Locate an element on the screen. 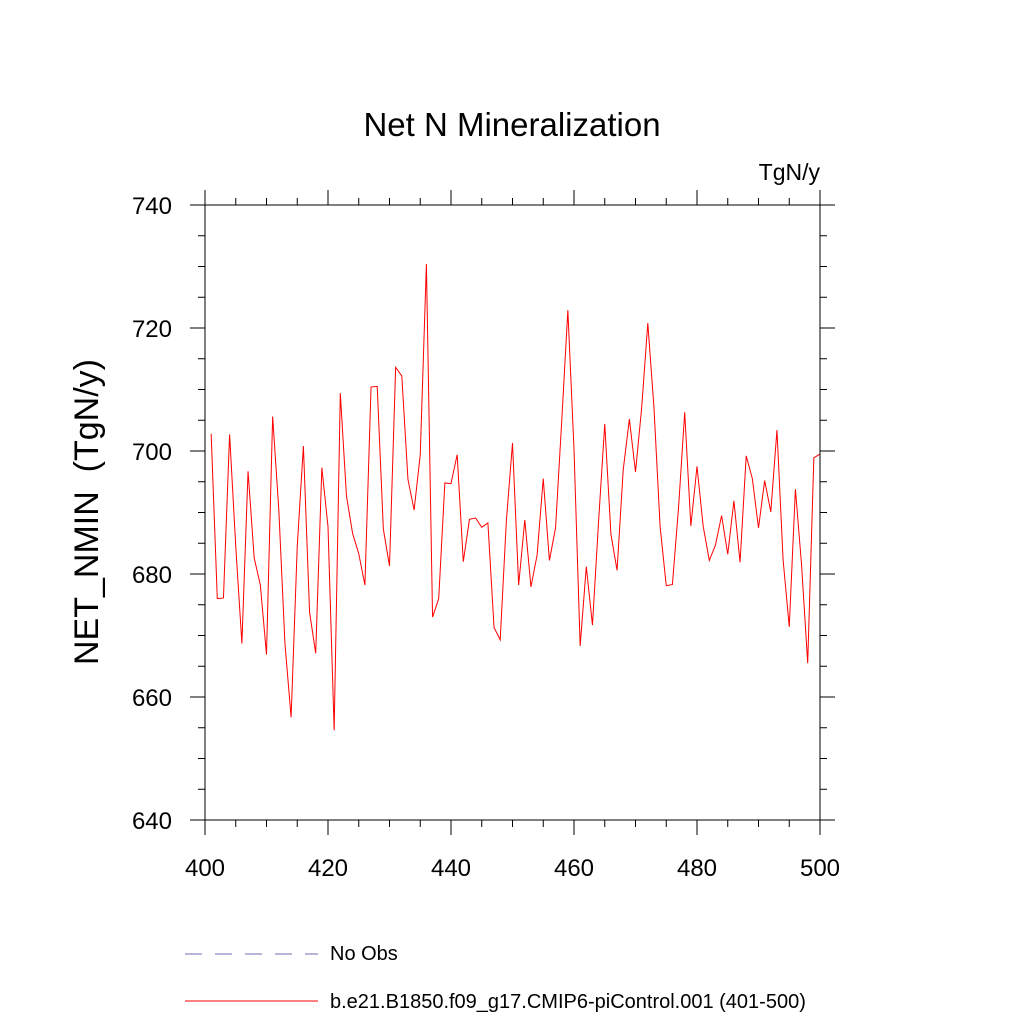 This screenshot has width=1024, height=1024. x-tick-label: 480 is located at coordinates (697, 868).